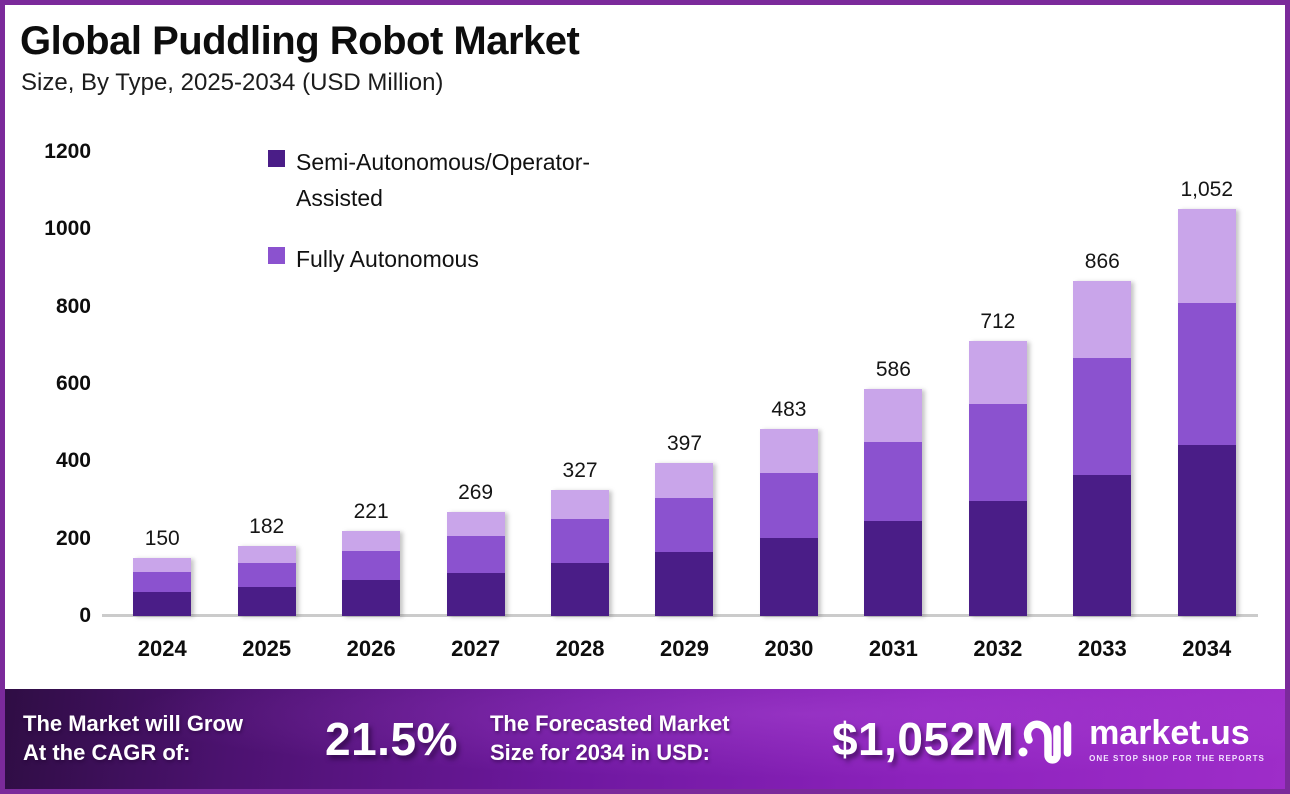 This screenshot has height=794, width=1290. What do you see at coordinates (580, 406) in the screenshot?
I see `bar-column-2028: 327 2028` at bounding box center [580, 406].